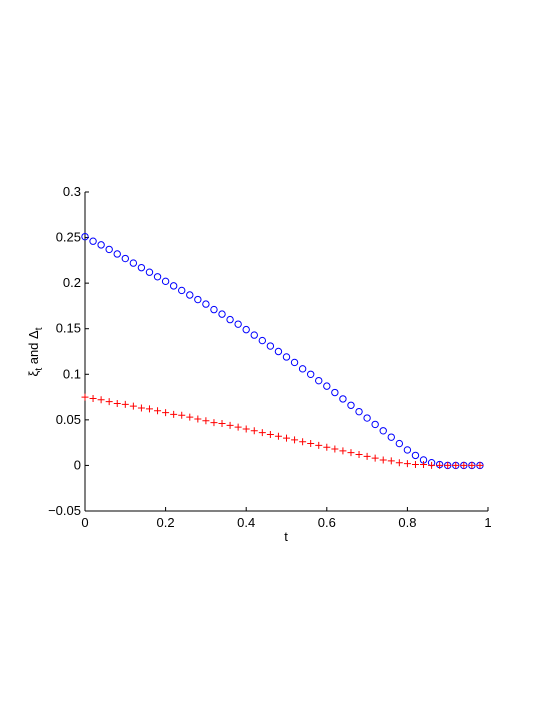 The width and height of the screenshot is (554, 722). What do you see at coordinates (64, 510) in the screenshot?
I see `y-tick-label: −0.05` at bounding box center [64, 510].